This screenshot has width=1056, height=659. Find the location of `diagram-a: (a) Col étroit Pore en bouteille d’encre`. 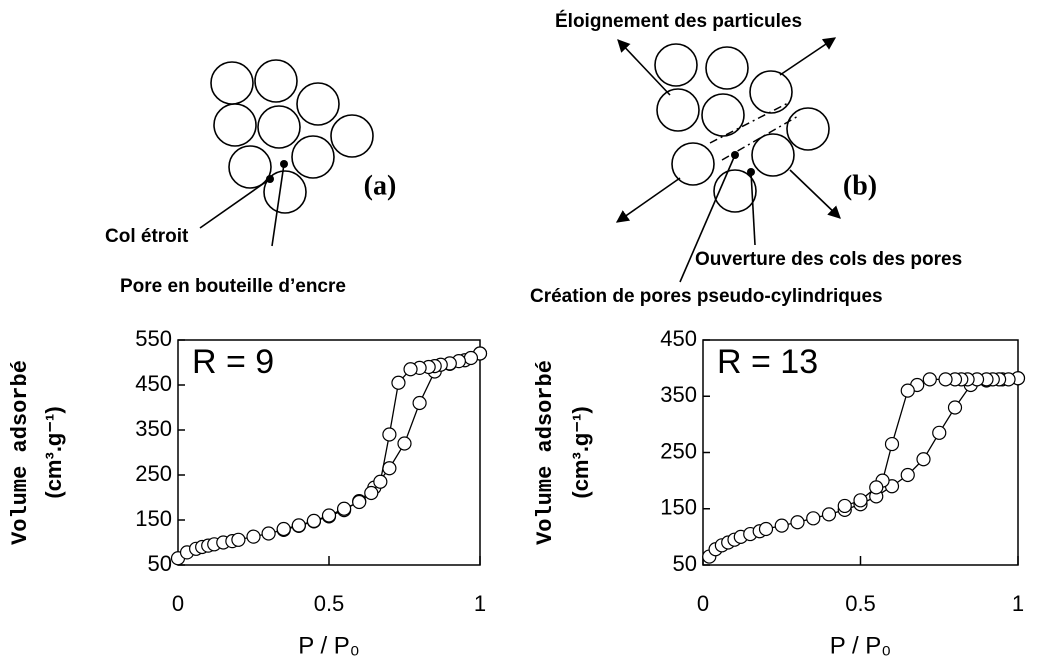

diagram-a: (a) Col étroit Pore en bouteille d’encre is located at coordinates (251, 178).